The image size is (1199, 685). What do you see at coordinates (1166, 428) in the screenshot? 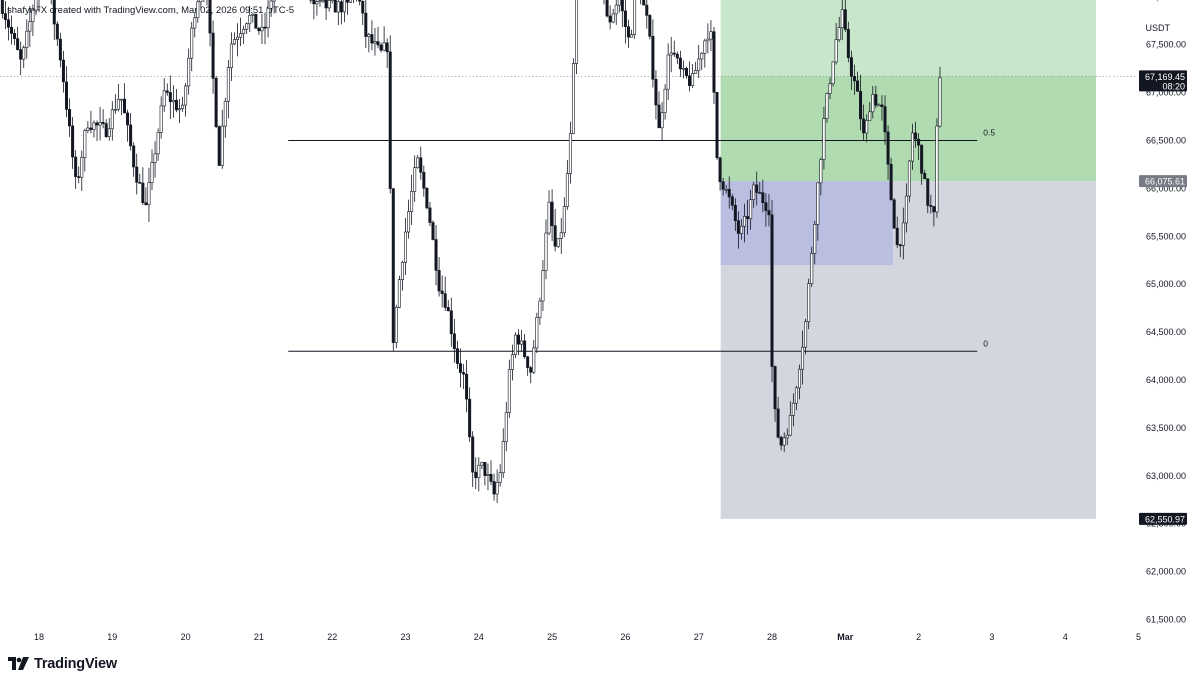
I see `price-tick-label: 63,500.00` at bounding box center [1166, 428].